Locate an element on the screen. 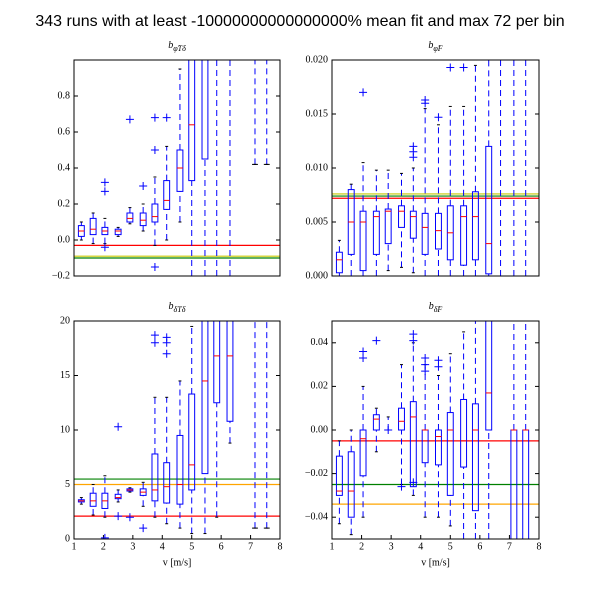 Image resolution: width=600 pixels, height=600 pixels. y-tick-label: 0.010 is located at coordinates (317, 167).